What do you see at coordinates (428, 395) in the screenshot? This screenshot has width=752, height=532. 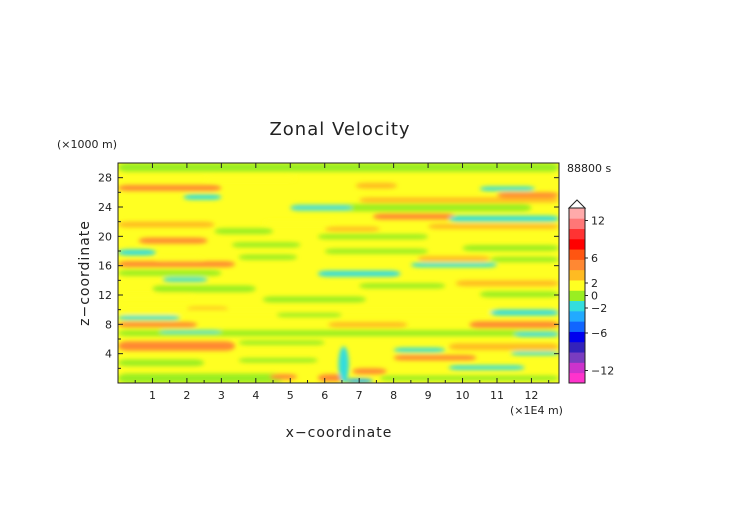 I see `x-tick-label: 9` at bounding box center [428, 395].